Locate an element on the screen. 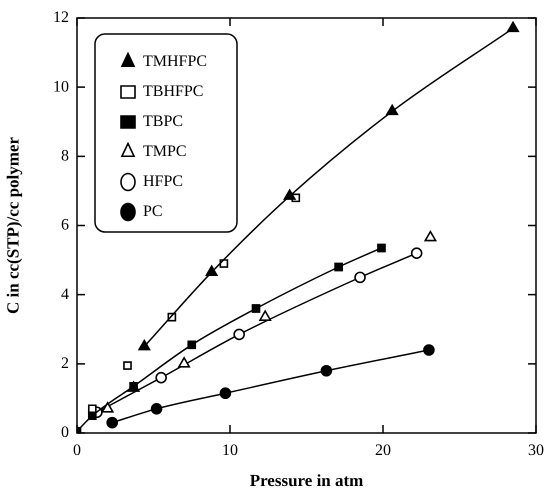 This screenshot has height=496, width=552. y-tick-label: 2 is located at coordinates (65, 363).